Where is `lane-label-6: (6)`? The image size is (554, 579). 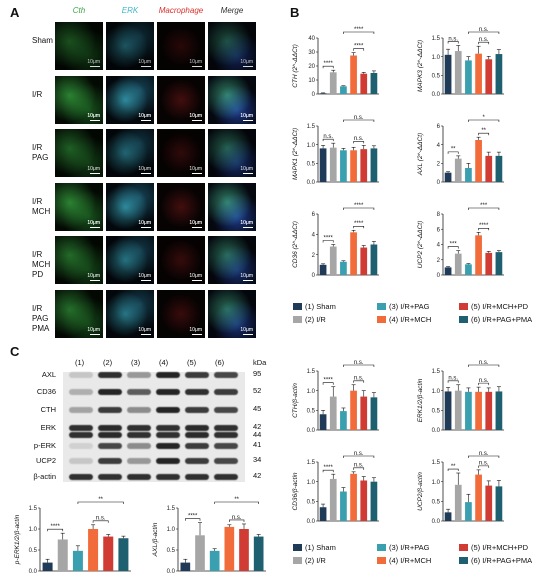
lane-label-6: (6) is located at coordinates (220, 362).